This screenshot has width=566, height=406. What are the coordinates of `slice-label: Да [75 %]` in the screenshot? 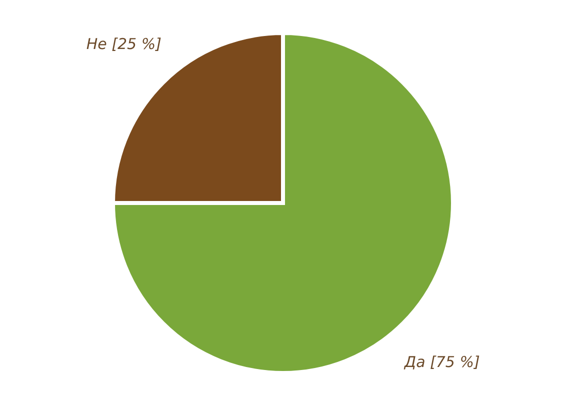 It's located at (441, 362).